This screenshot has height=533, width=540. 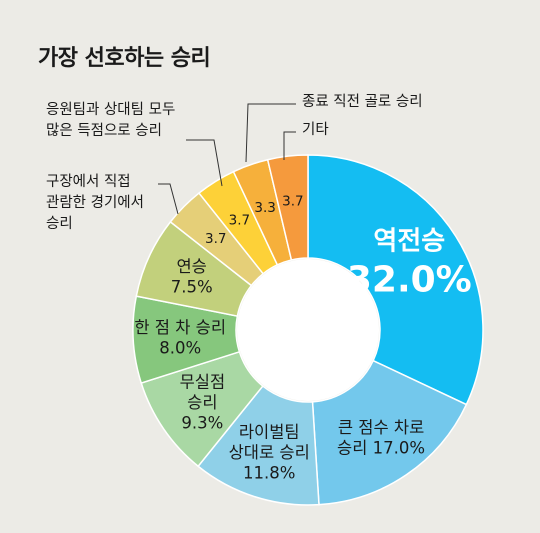 I want to click on slice-label-역전승: 역전승 32.0%, so click(x=409, y=264).